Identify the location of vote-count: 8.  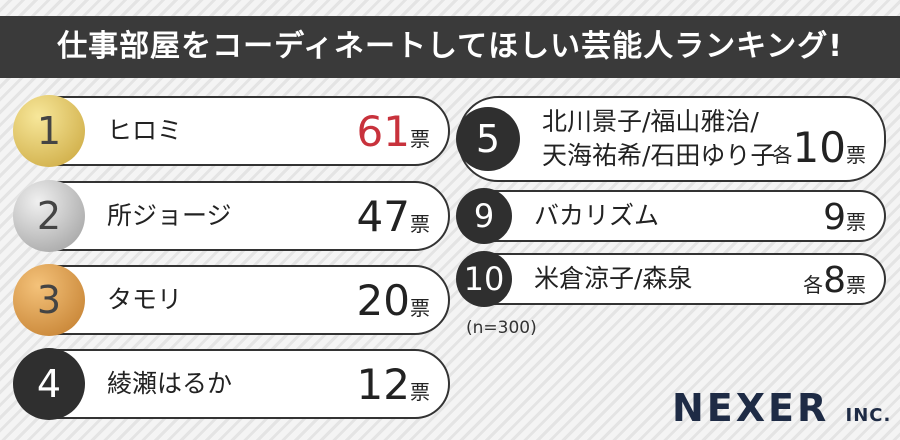
(834, 280).